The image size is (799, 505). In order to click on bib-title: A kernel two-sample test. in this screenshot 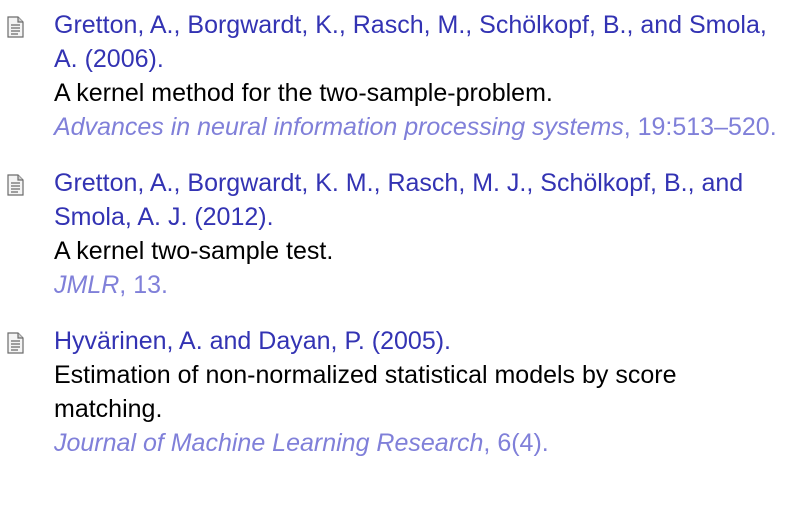, I will do `click(194, 251)`.